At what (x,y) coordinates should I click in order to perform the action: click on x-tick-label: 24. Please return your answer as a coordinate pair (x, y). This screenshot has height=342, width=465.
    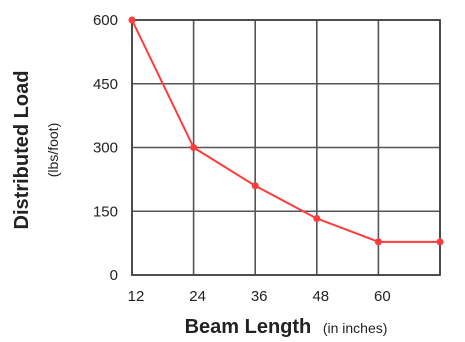
    Looking at the image, I should click on (197, 296).